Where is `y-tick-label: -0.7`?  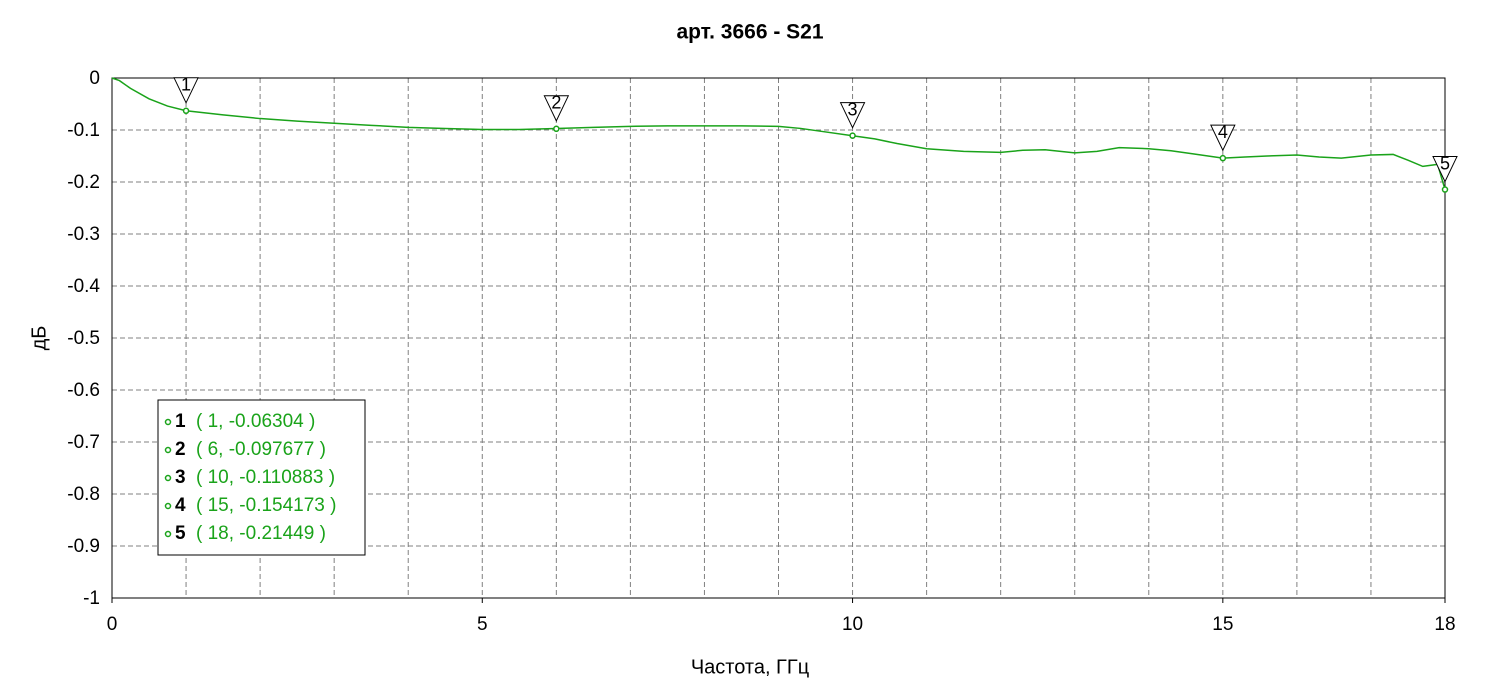 y-tick-label: -0.7 is located at coordinates (83, 442).